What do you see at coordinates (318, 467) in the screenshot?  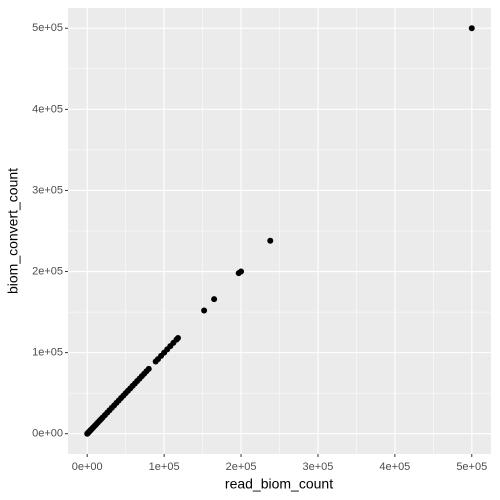 I see `x-tick-label: 3e+05` at bounding box center [318, 467].